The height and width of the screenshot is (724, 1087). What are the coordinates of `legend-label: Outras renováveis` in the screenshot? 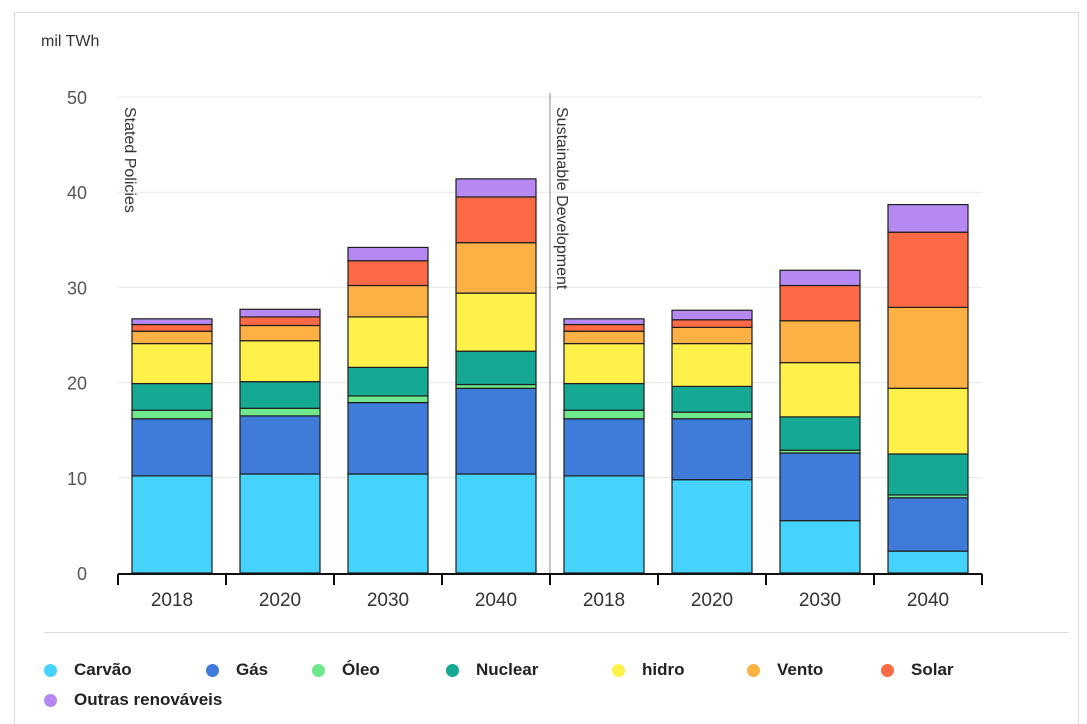 It's located at (148, 699).